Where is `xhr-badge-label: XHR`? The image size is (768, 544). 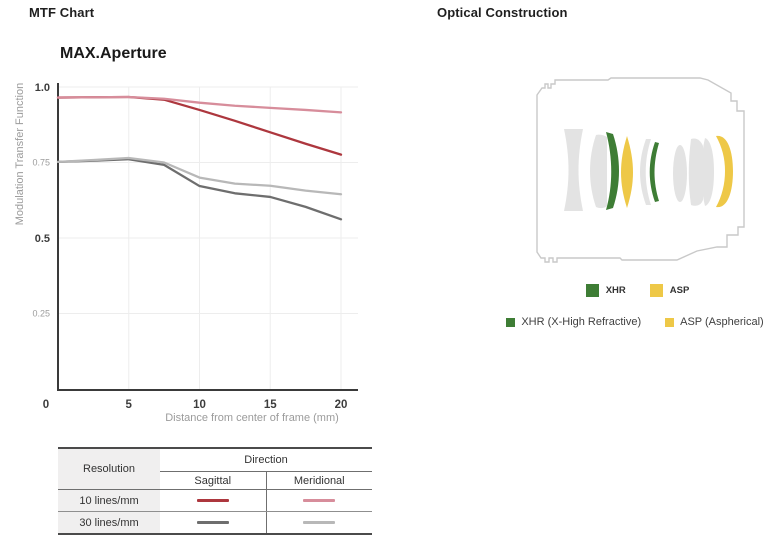
xhr-badge-label: XHR is located at coordinates (615, 290).